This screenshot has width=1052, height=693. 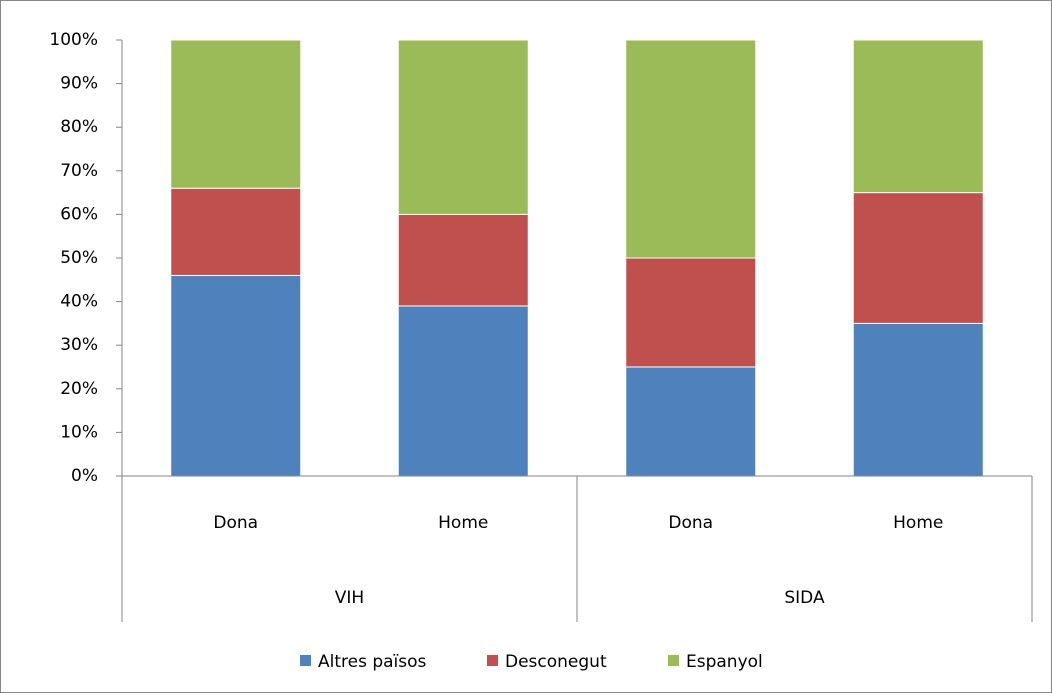 What do you see at coordinates (556, 662) in the screenshot?
I see `legend-label: Desconegut` at bounding box center [556, 662].